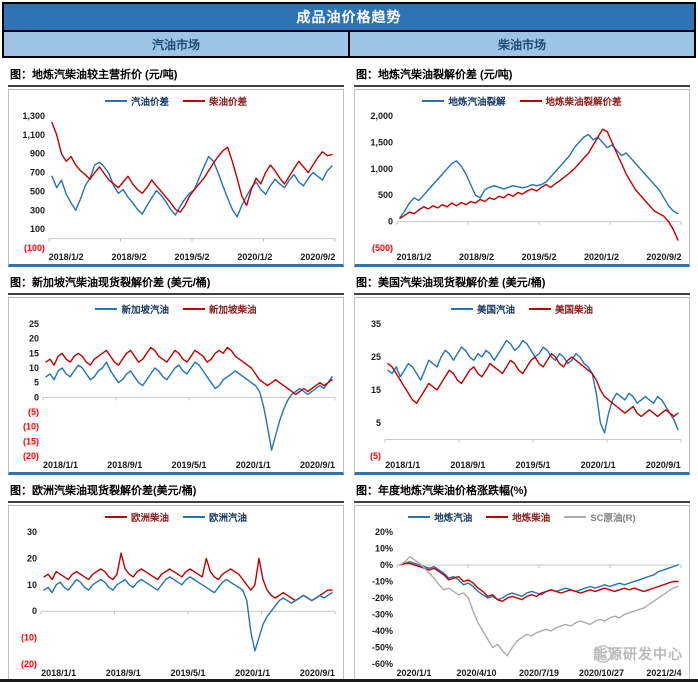 Image resolution: width=698 pixels, height=682 pixels. What do you see at coordinates (37, 154) in the screenshot?
I see `svg-text: 900` at bounding box center [37, 154].